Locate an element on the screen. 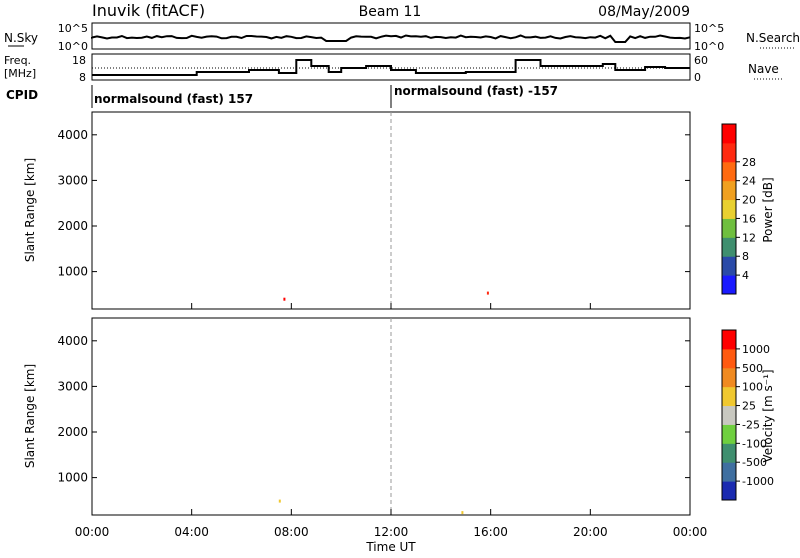  velocity-colorbar: 1000 500 100 25 -25 -100 -500 -1000 is located at coordinates (747, 415).